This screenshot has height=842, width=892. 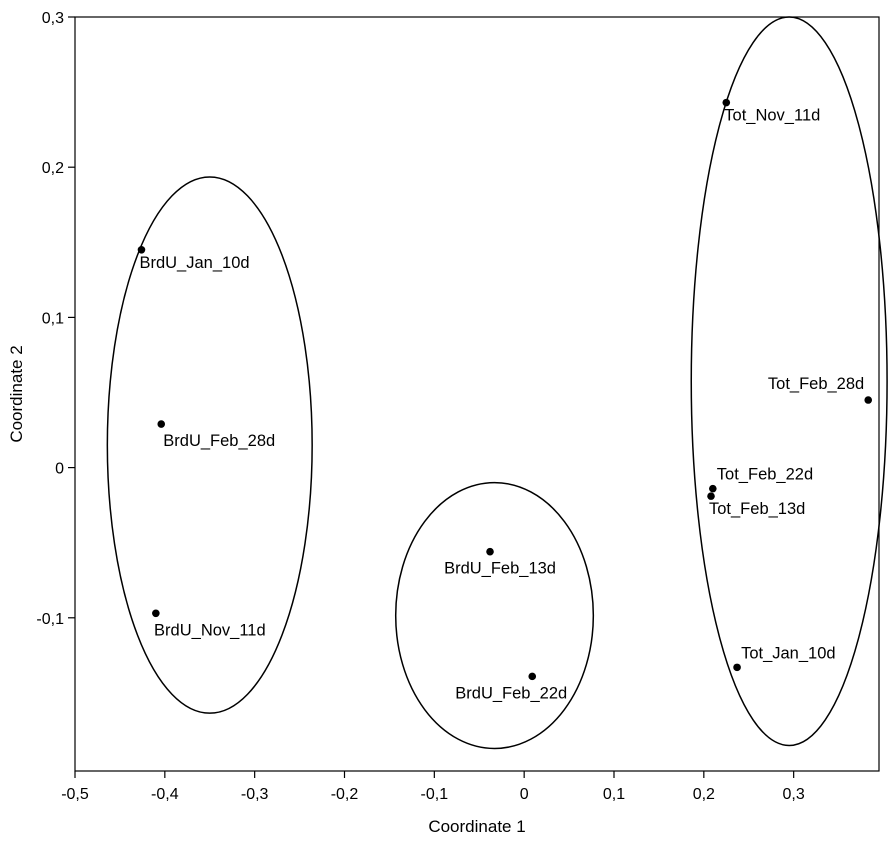 I want to click on x-tick-label: -0,3, so click(x=255, y=794).